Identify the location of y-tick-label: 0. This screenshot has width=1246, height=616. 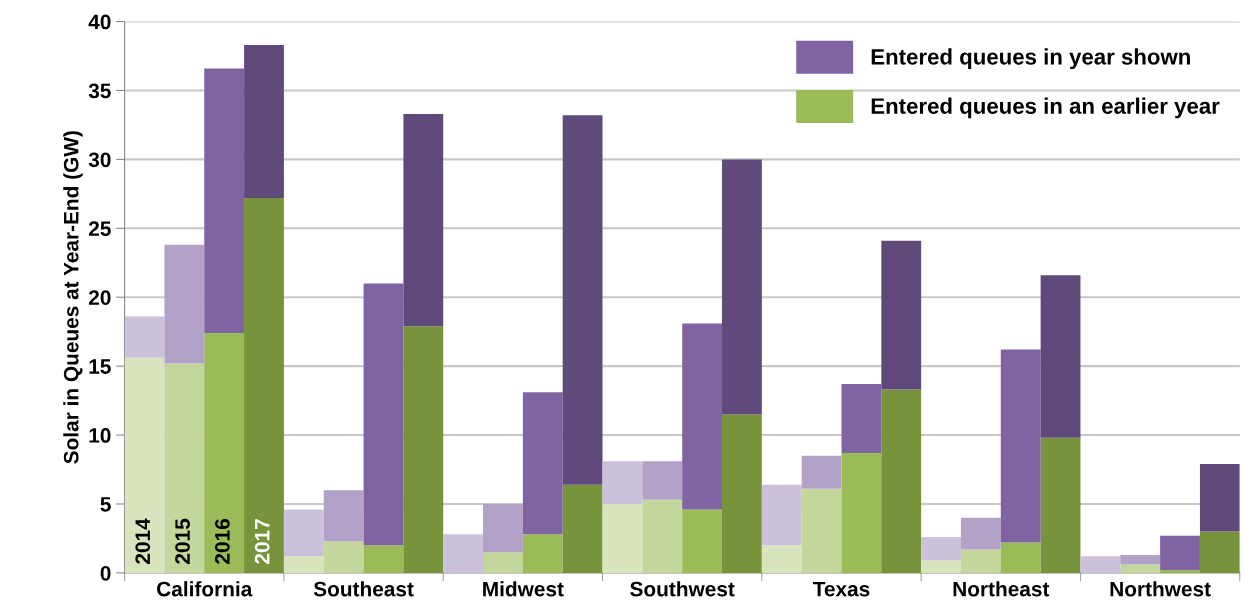
(105, 573).